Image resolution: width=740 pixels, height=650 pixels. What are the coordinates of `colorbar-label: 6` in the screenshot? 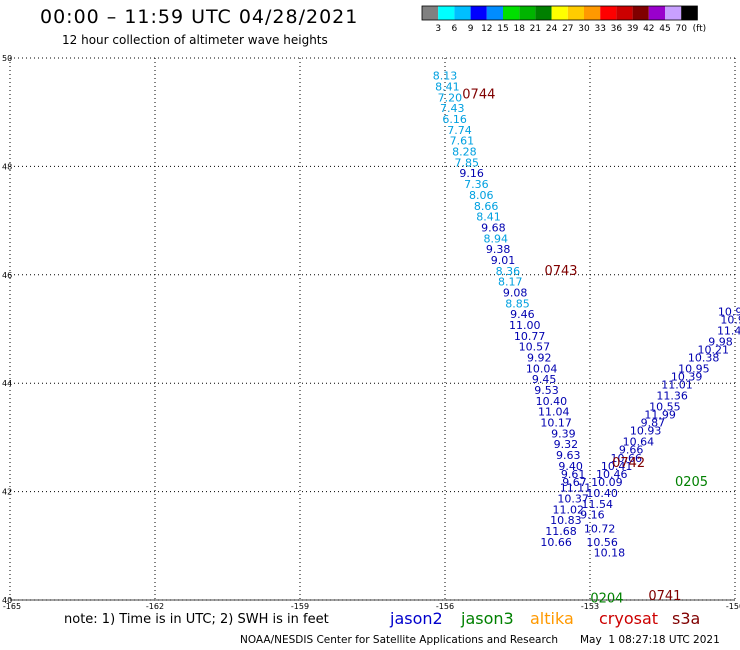 It's located at (455, 29).